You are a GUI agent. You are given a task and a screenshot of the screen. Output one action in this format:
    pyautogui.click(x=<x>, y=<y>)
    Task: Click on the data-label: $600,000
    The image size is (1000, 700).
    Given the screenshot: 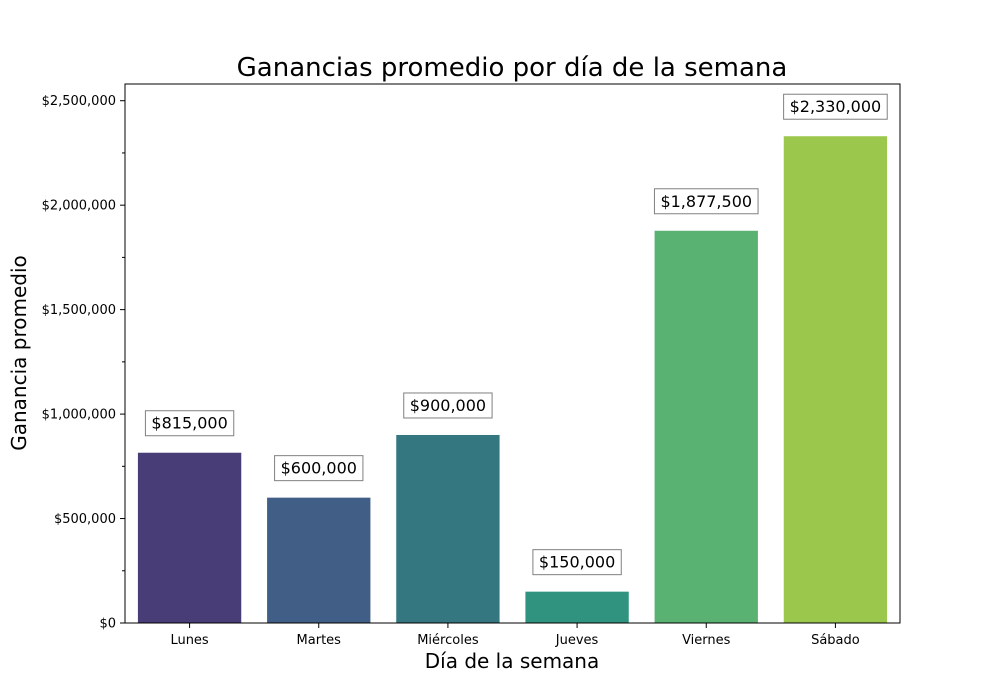 What is the action you would take?
    pyautogui.click(x=319, y=468)
    